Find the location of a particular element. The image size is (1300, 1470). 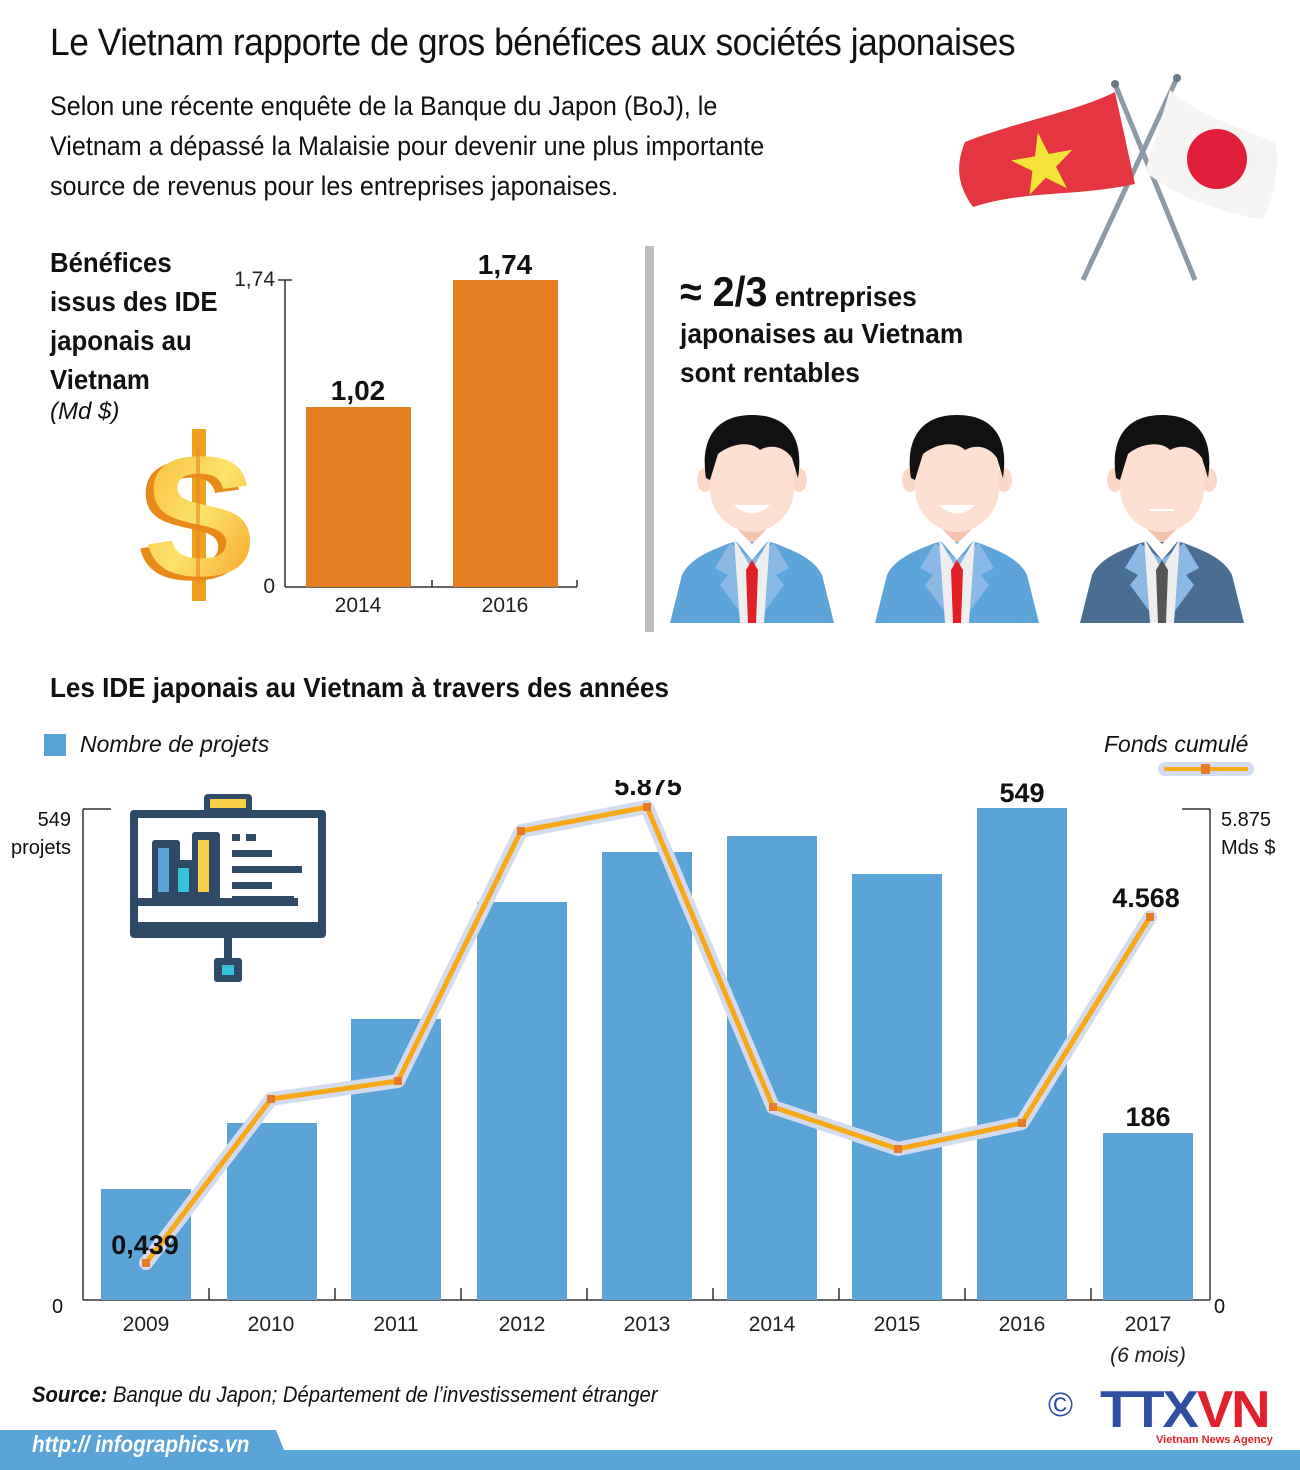

svg-text: (6 mois) is located at coordinates (1148, 1355).